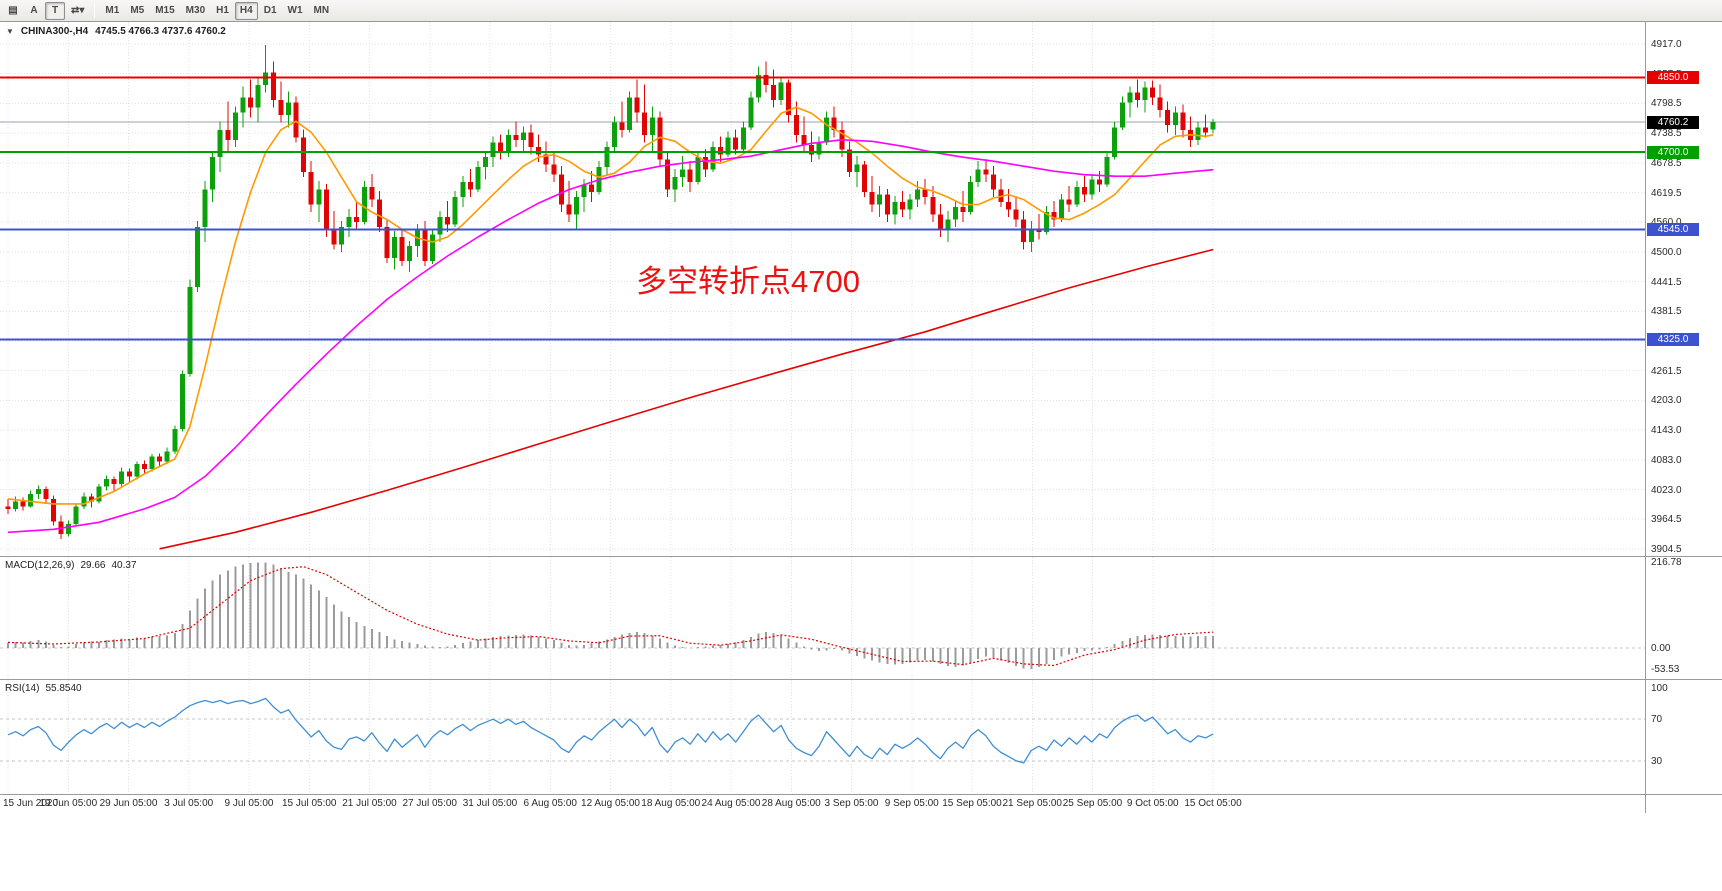  Describe the element at coordinates (309, 803) in the screenshot. I see `time-axis-label: 15 Jul 05:00` at that location.